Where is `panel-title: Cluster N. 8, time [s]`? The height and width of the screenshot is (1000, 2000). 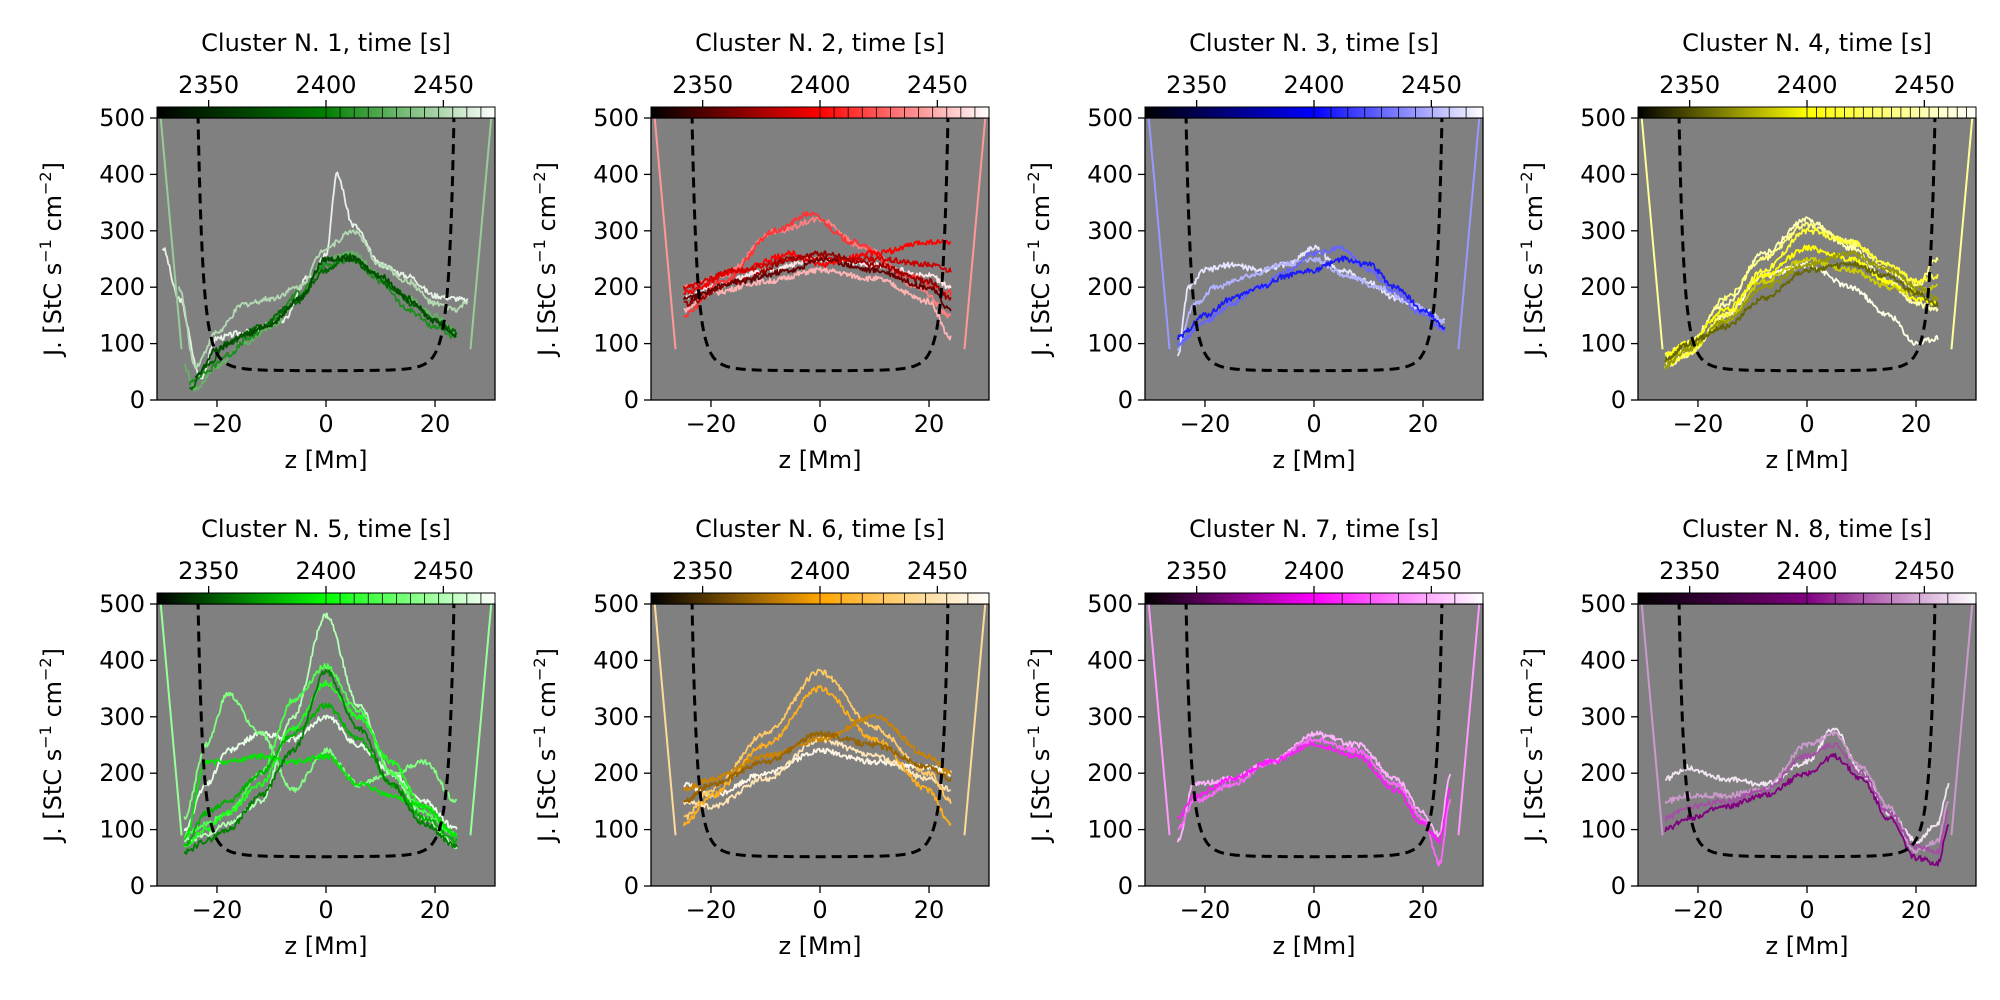 panel-title: Cluster N. 8, time [s] is located at coordinates (1807, 529).